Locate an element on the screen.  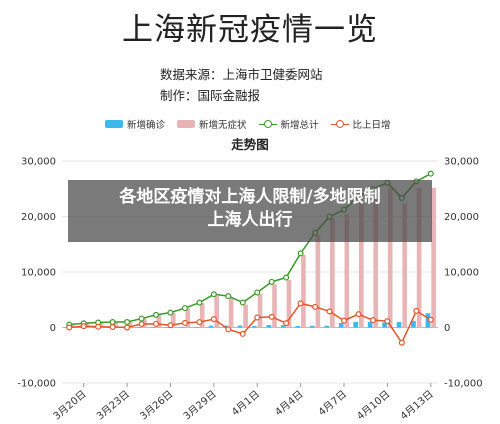
x-tick-label: 4月4日 is located at coordinates (289, 403).